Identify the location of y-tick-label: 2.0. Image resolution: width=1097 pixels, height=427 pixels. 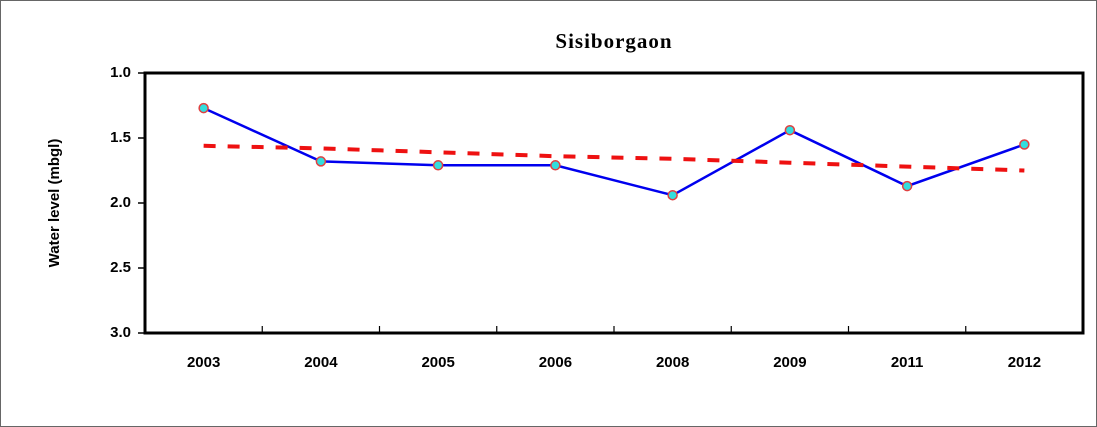
(120, 202).